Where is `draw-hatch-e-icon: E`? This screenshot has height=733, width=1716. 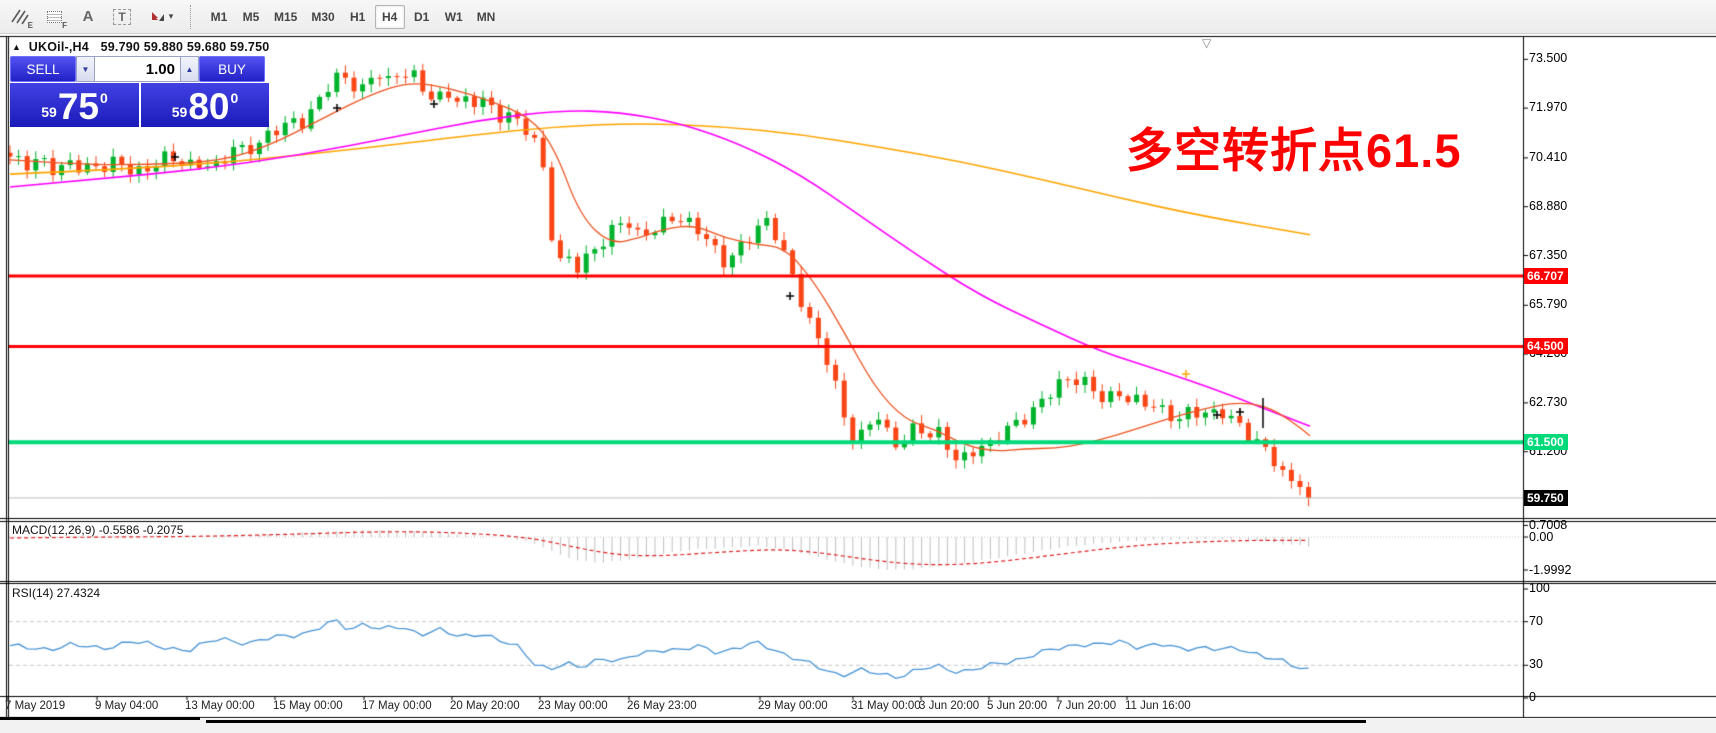 draw-hatch-e-icon: E is located at coordinates (20, 17).